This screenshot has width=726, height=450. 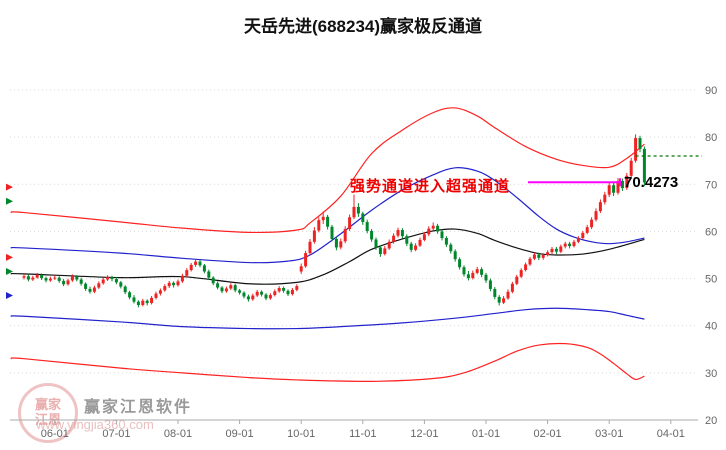 What do you see at coordinates (548, 434) in the screenshot?
I see `x-tick-label: 02-01` at bounding box center [548, 434].